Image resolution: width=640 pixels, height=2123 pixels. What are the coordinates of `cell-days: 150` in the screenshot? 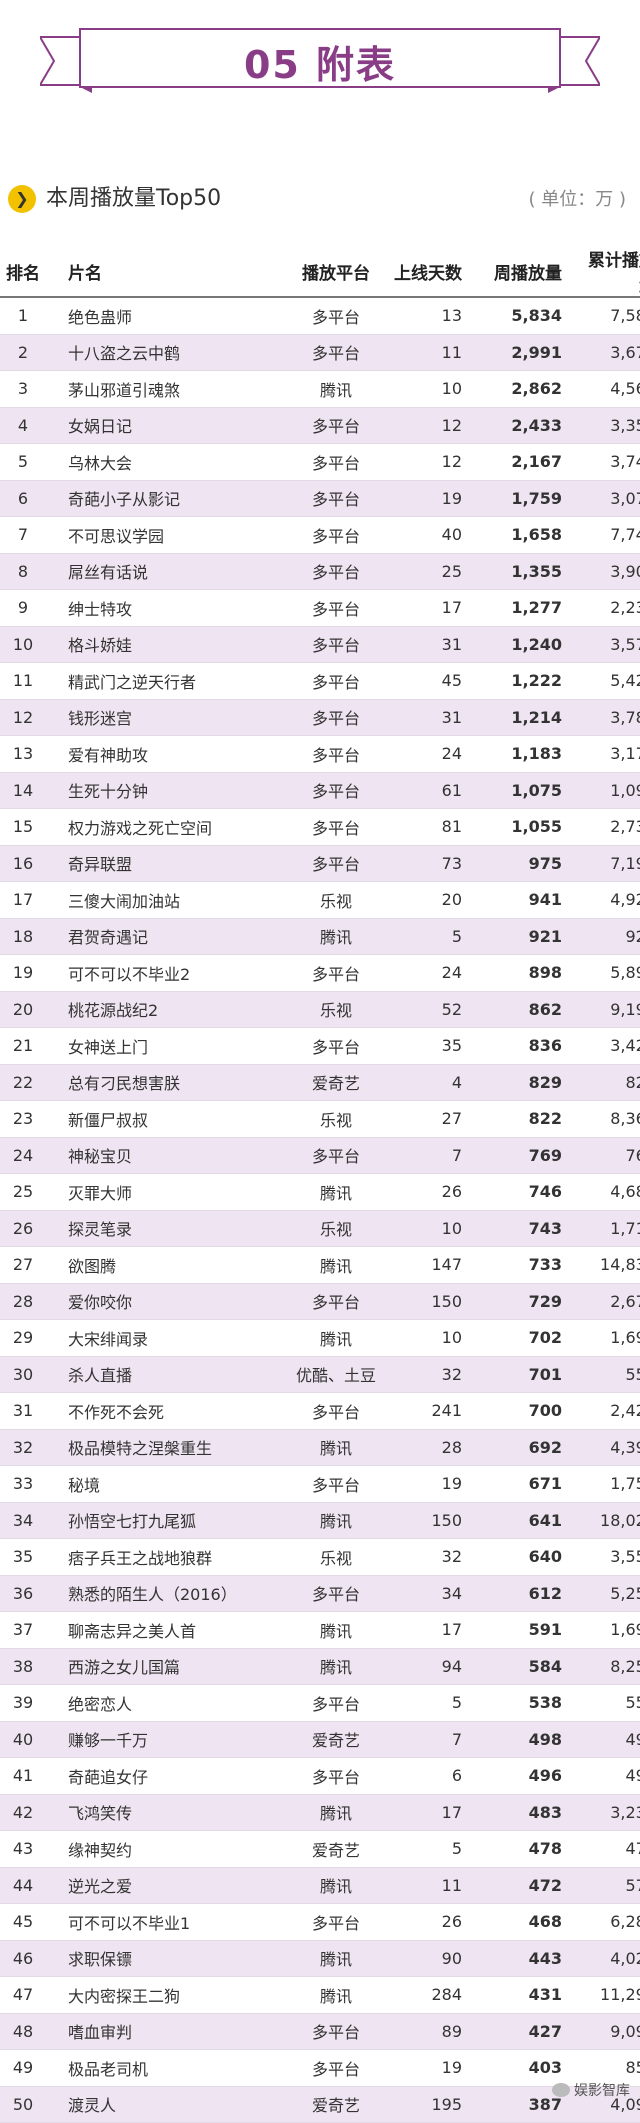 It's located at (430, 1520).